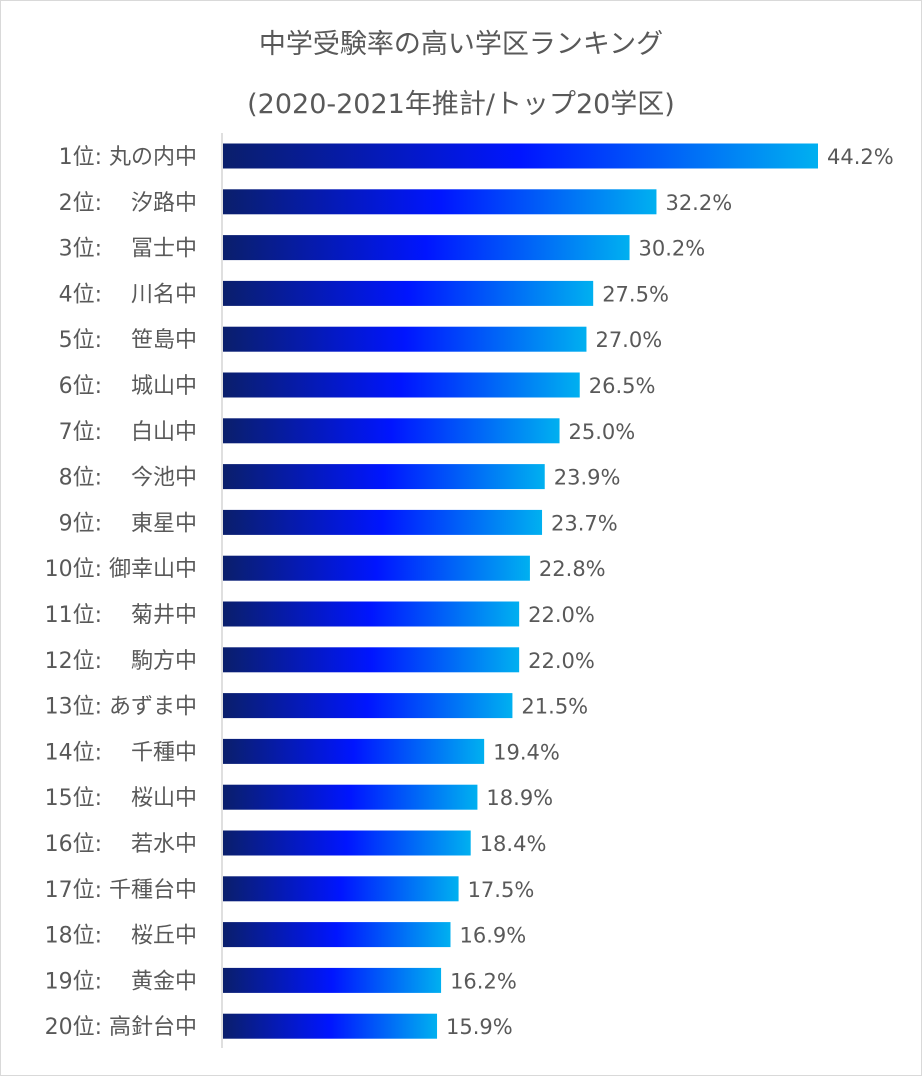  I want to click on data-label: 27.0%, so click(628, 340).